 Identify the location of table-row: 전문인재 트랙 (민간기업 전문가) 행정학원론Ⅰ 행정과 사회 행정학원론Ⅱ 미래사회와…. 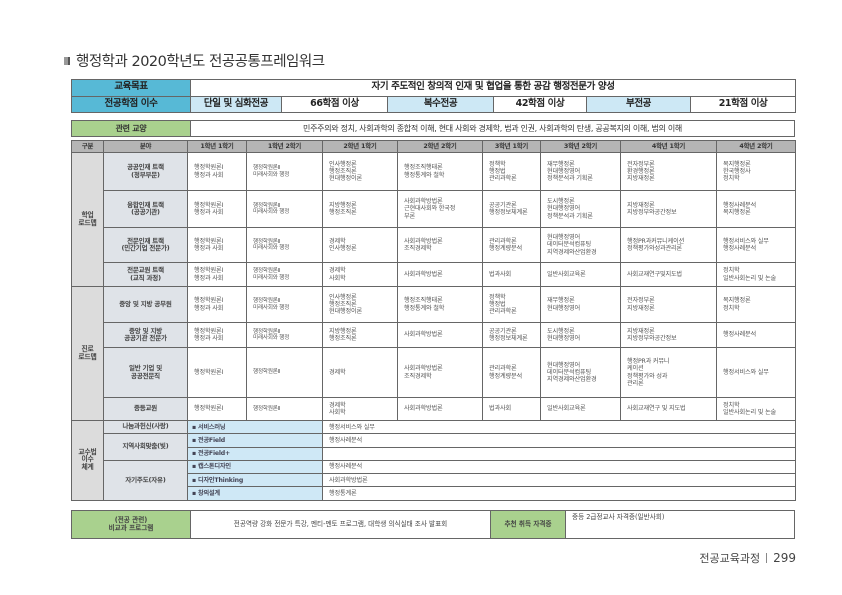
(434, 245).